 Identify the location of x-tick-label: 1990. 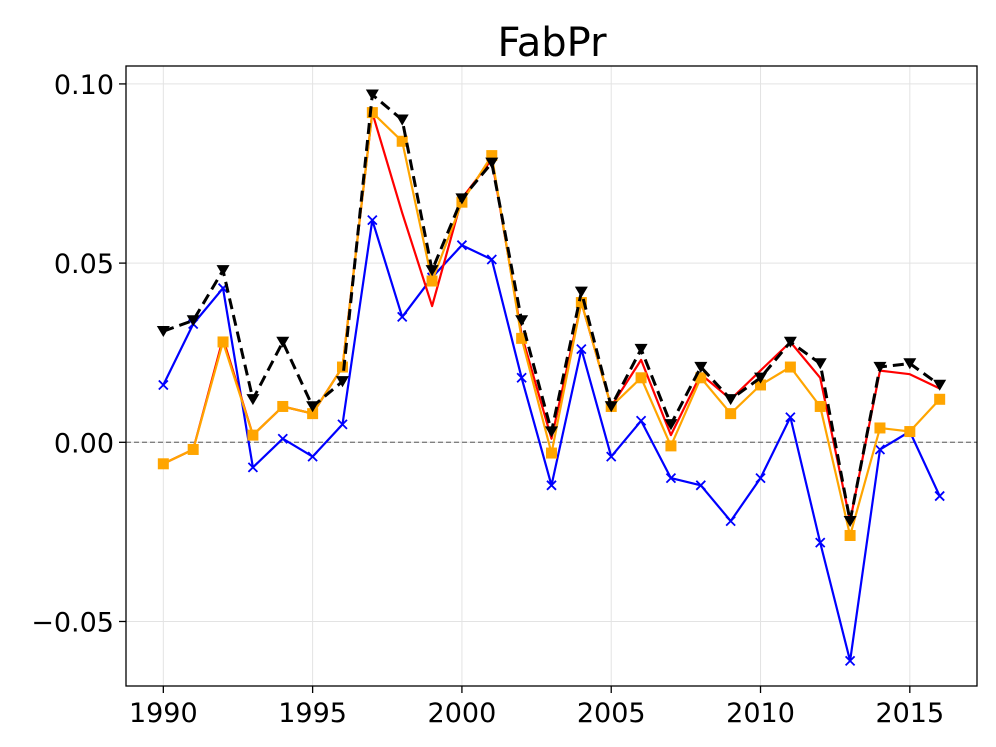
(163, 713).